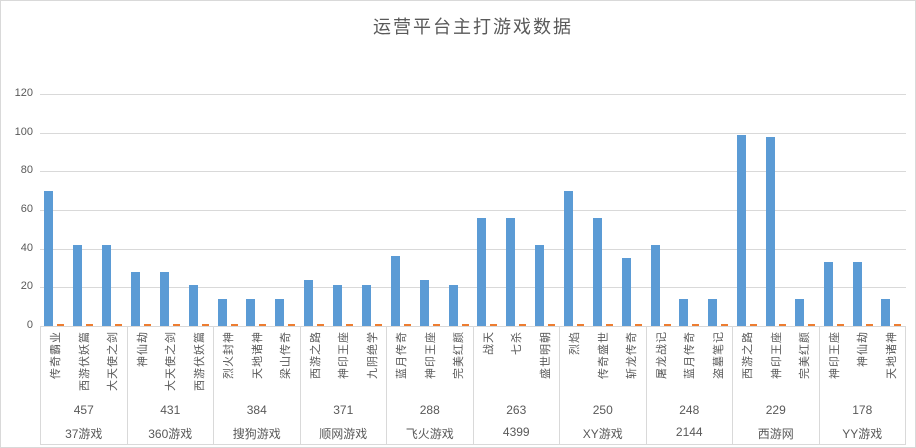 This screenshot has width=916, height=448. What do you see at coordinates (631, 365) in the screenshot?
I see `game-name-cell: 斩龙传奇` at bounding box center [631, 365].